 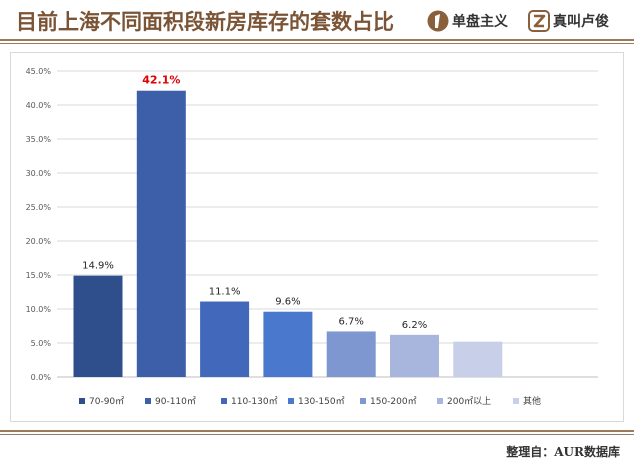 What do you see at coordinates (98, 266) in the screenshot?
I see `data-label: 14.9%` at bounding box center [98, 266].